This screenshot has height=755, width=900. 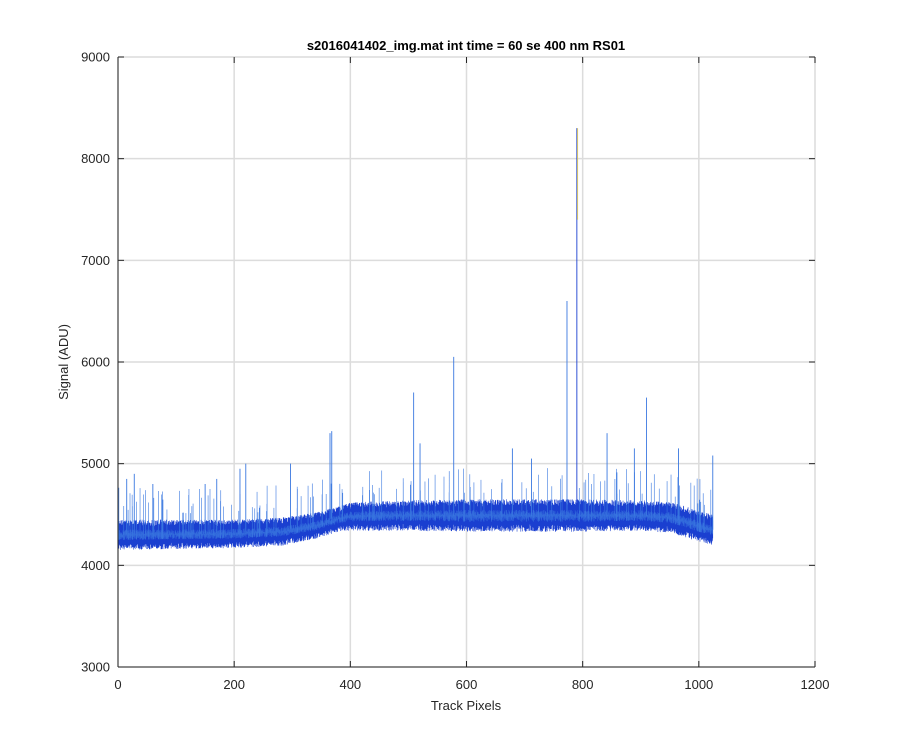 What do you see at coordinates (95, 565) in the screenshot?
I see `y-tick-label: 4000` at bounding box center [95, 565].